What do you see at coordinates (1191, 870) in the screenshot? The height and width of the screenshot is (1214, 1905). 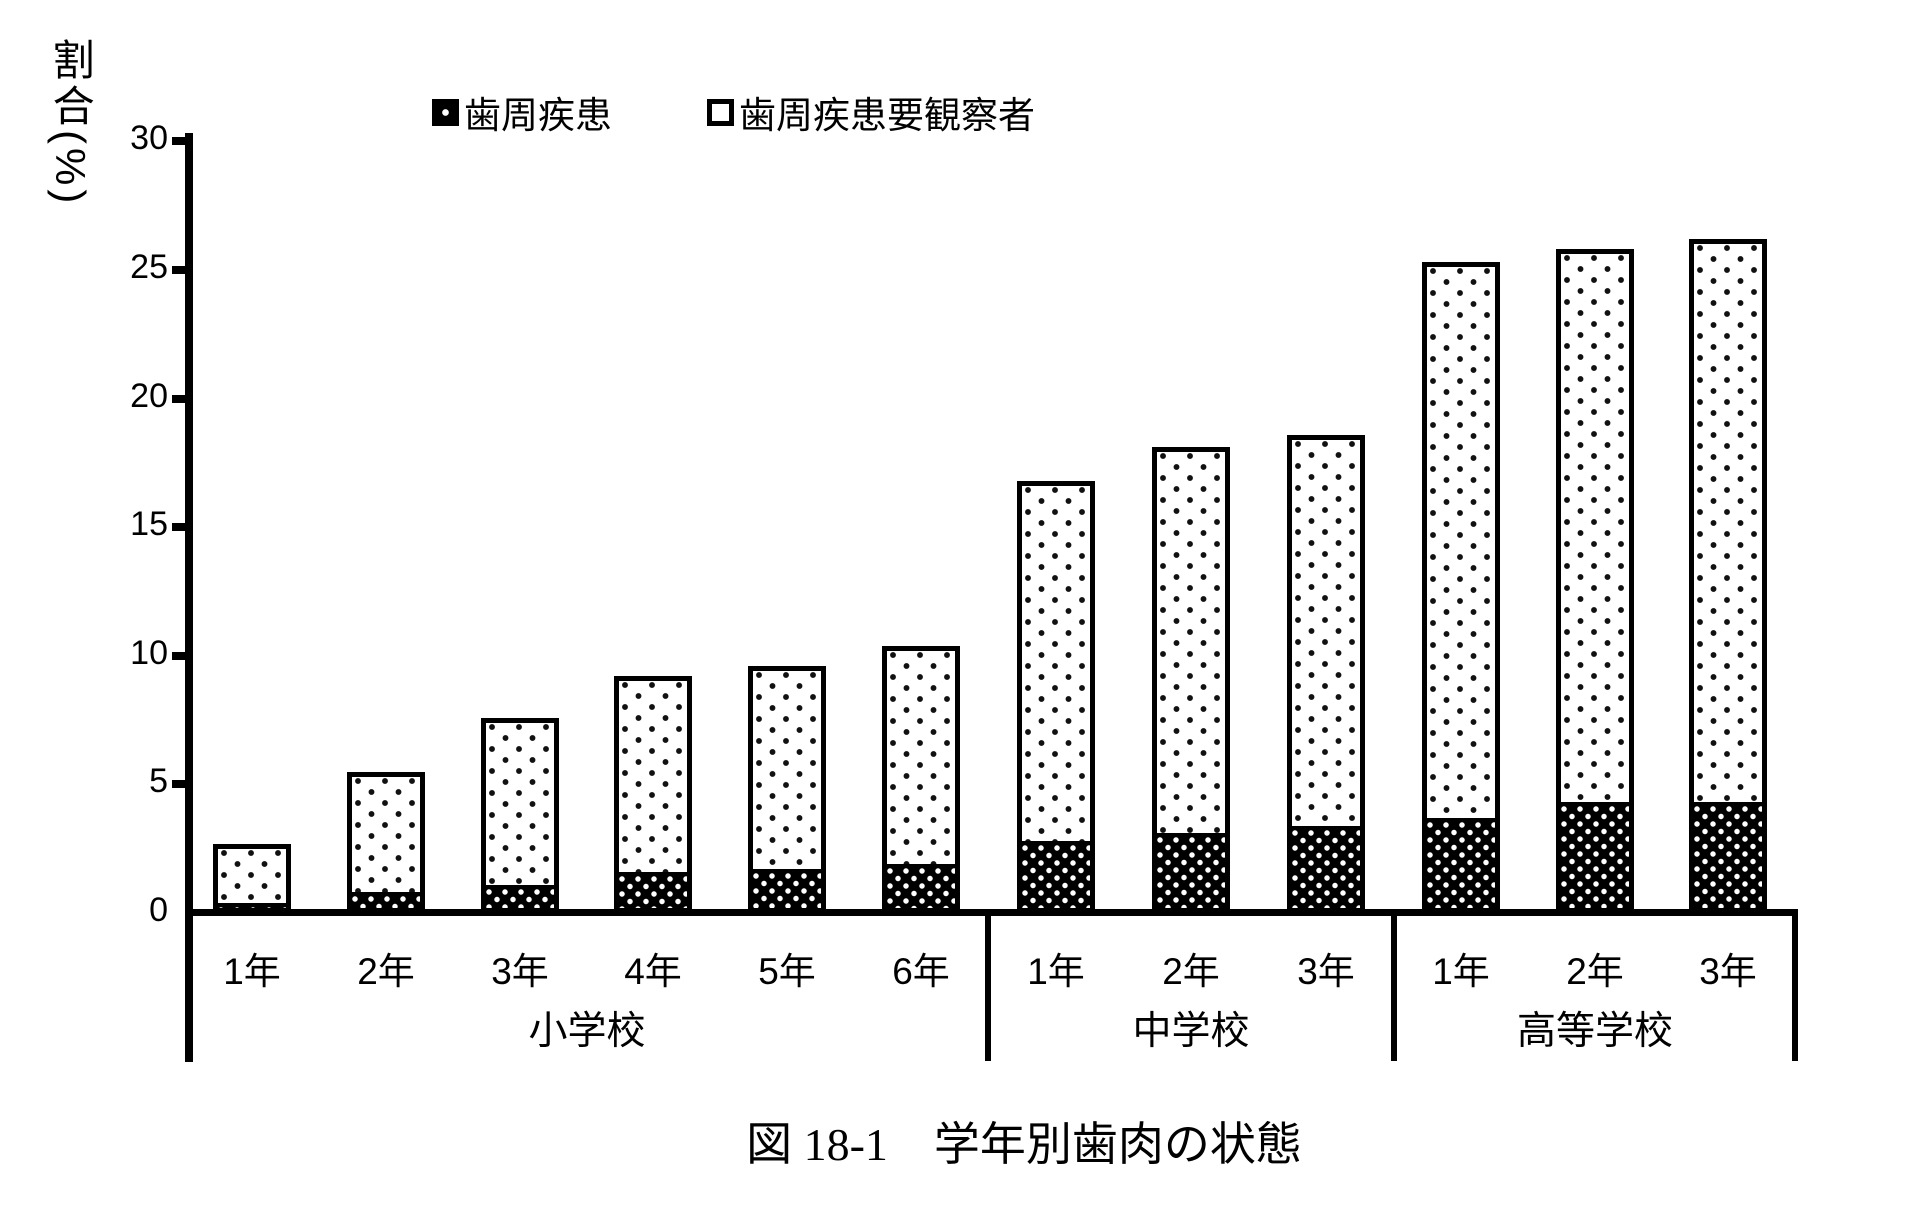 I see `bar-segment-disease-中学校-2年` at bounding box center [1191, 870].